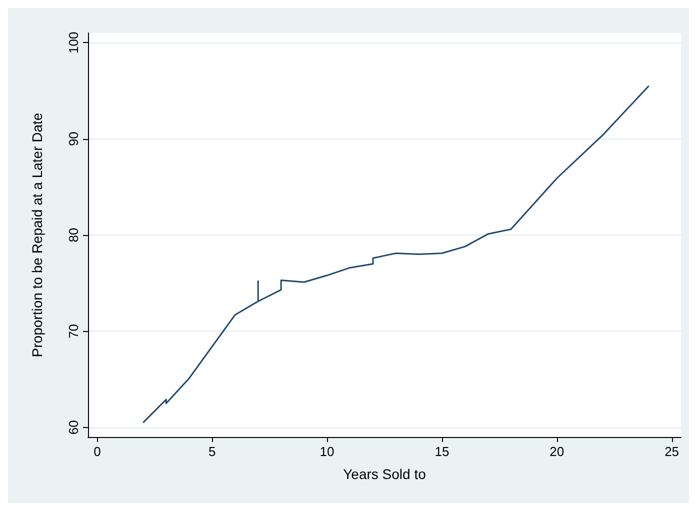 The height and width of the screenshot is (511, 697). Describe the element at coordinates (212, 451) in the screenshot. I see `x-tick-label: 5` at that location.